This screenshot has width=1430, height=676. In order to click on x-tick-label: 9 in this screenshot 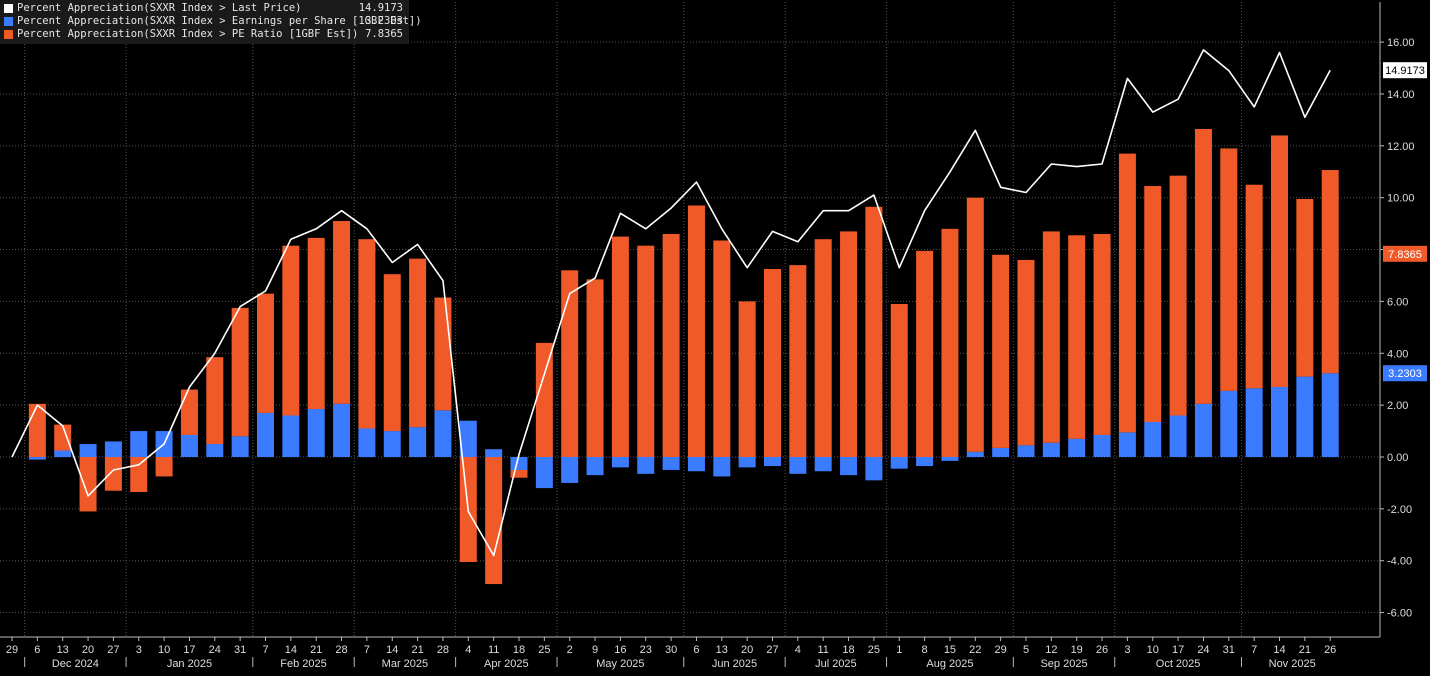, I will do `click(595, 650)`.